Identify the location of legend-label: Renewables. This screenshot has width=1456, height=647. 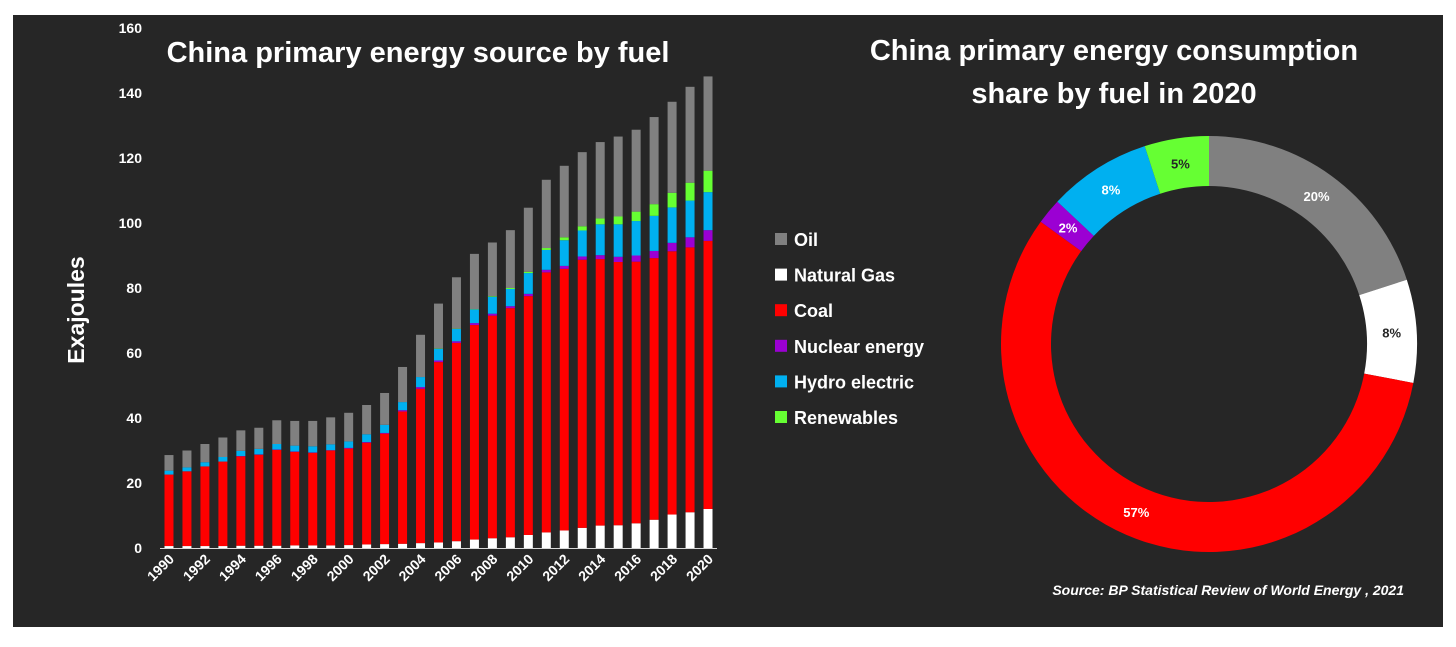
(846, 418).